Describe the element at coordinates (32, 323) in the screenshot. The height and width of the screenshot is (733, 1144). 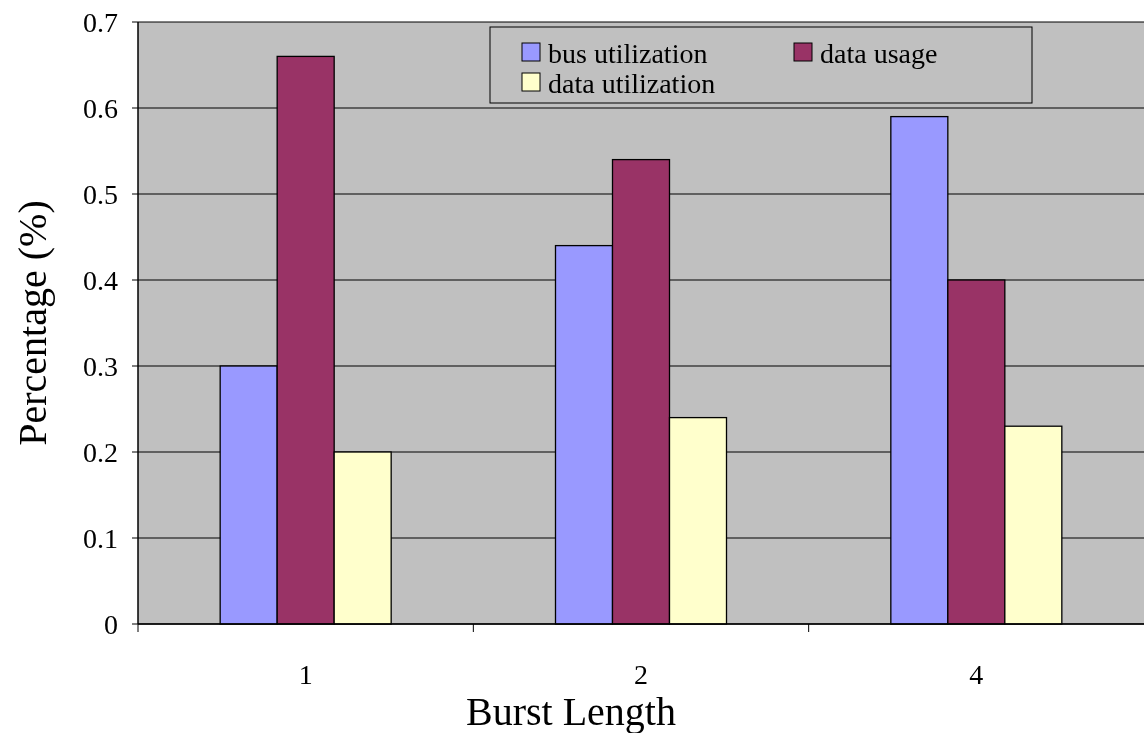
I see `y-axis-title: Percentage (%)` at that location.